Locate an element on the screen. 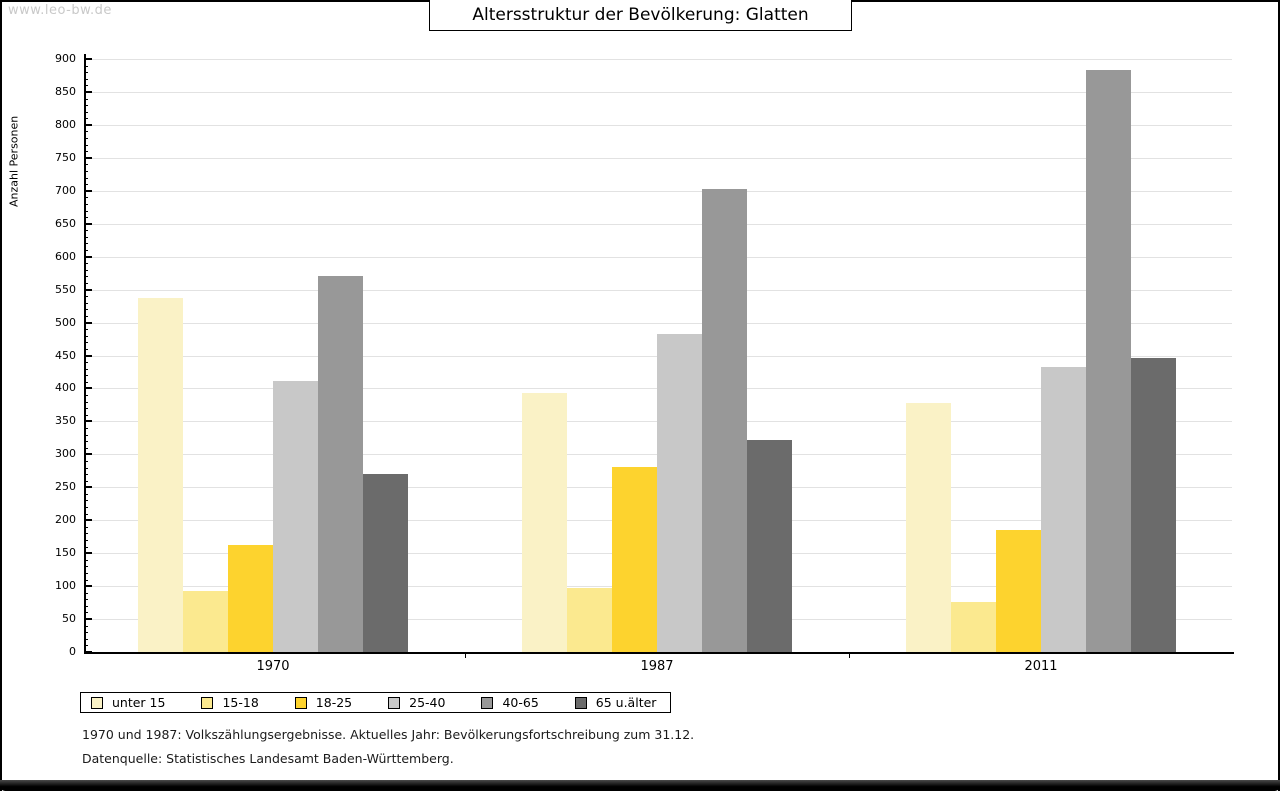 This screenshot has height=791, width=1280. y-tick-label-200: 200 is located at coordinates (65, 520).